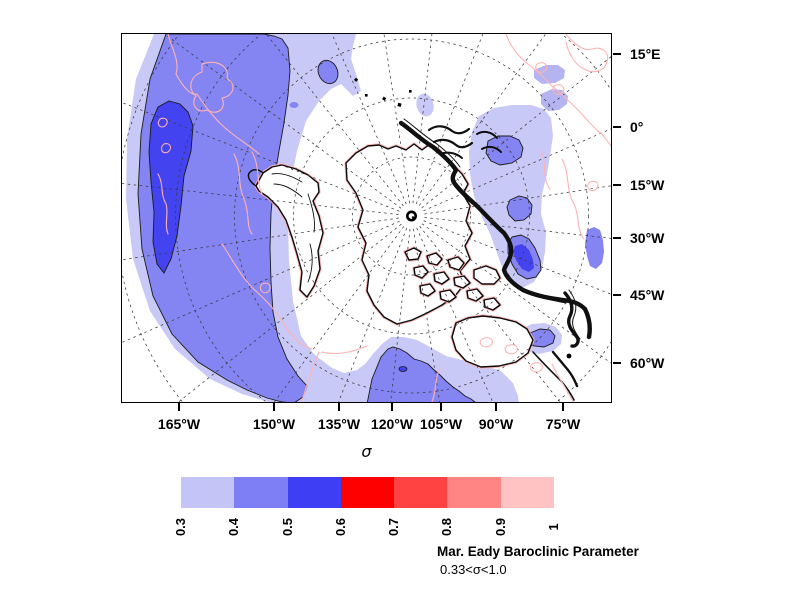 The height and width of the screenshot is (612, 792). What do you see at coordinates (452, 279) in the screenshot?
I see `archipelago-islands` at bounding box center [452, 279].